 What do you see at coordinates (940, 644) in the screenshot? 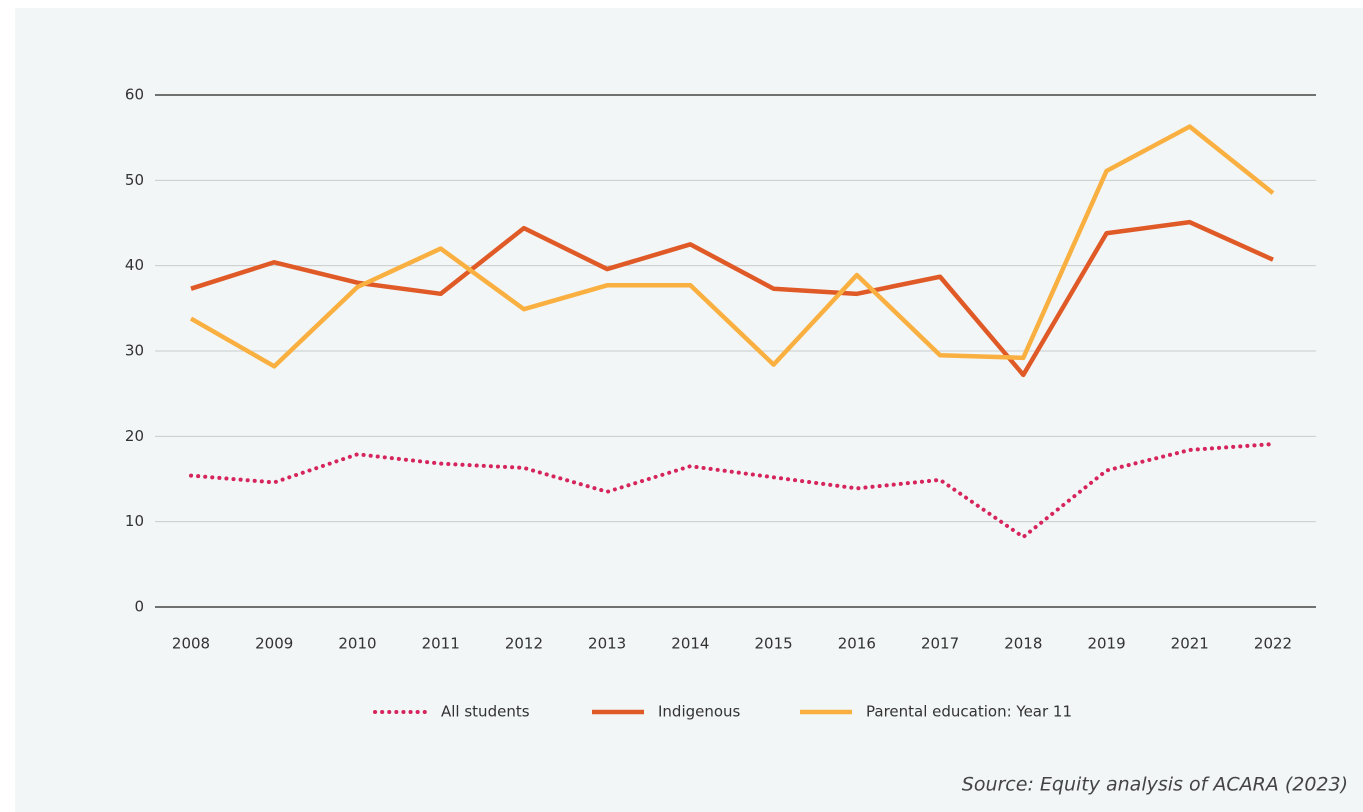
I see `x-tick-label: 2017` at bounding box center [940, 644].